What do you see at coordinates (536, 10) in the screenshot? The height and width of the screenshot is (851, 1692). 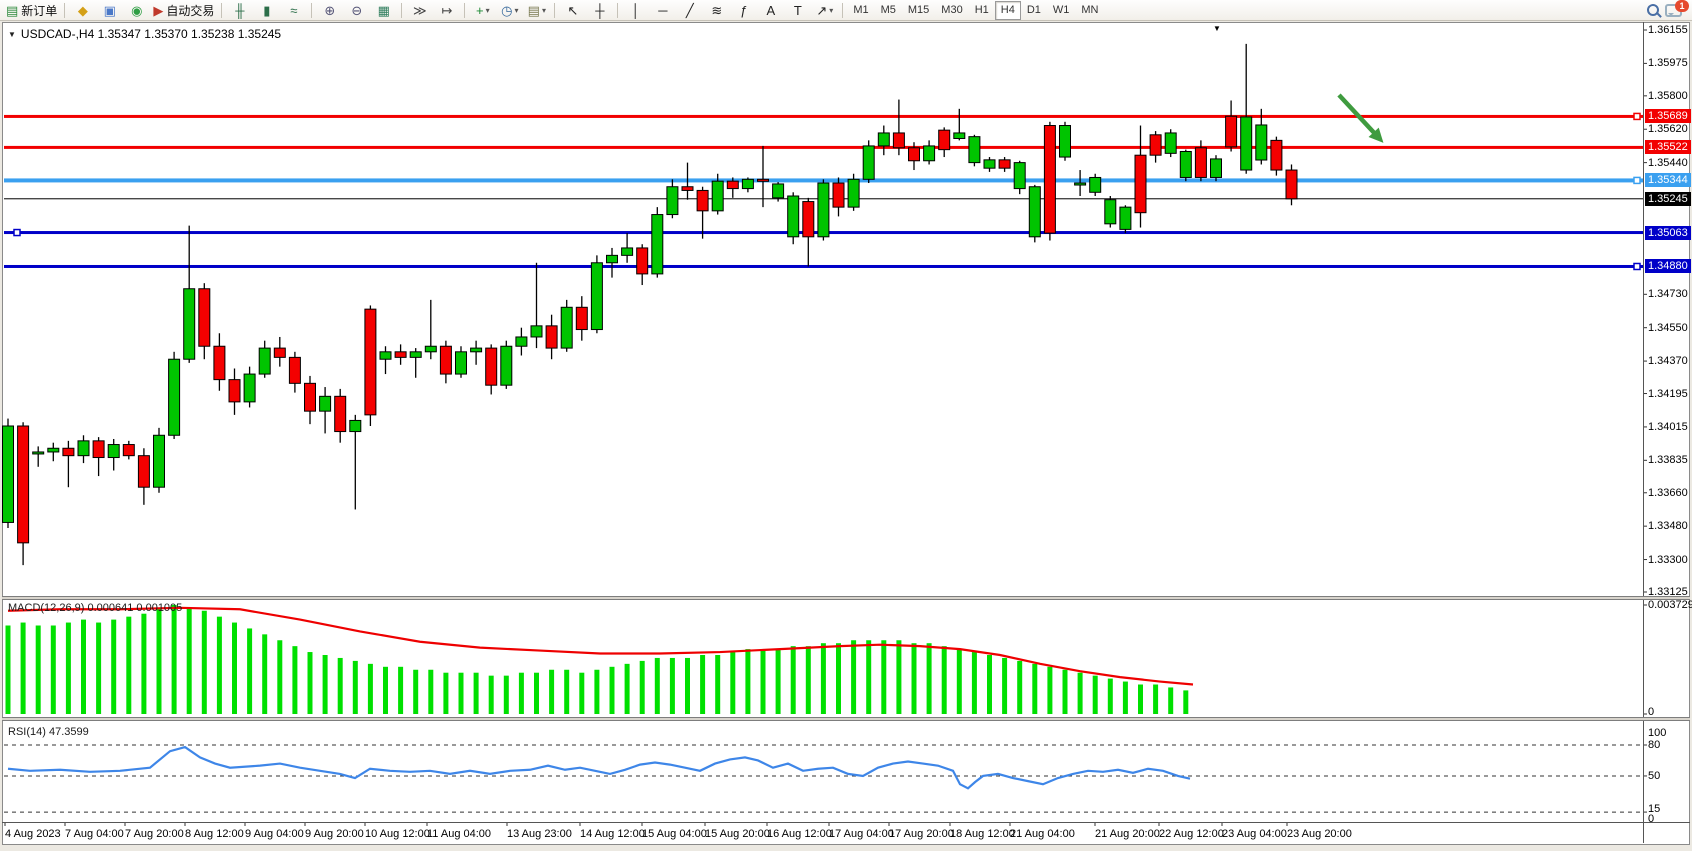 I see `templates-button: ▤ ▾` at bounding box center [536, 10].